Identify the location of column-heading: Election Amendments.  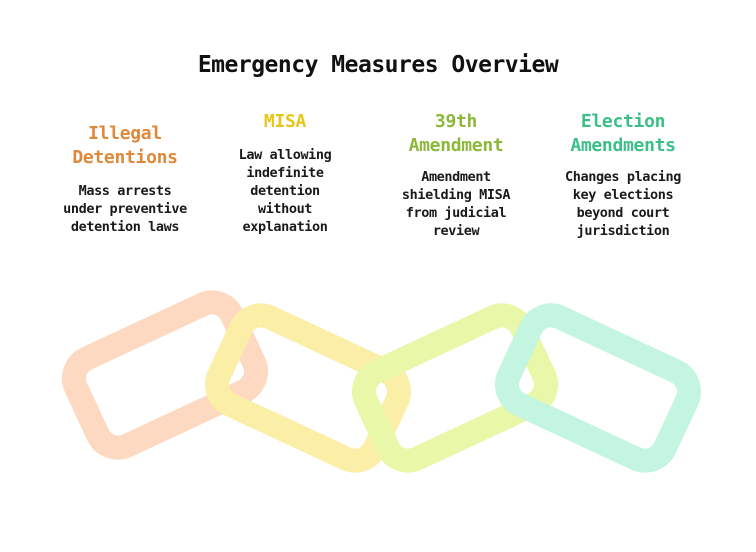
(623, 134).